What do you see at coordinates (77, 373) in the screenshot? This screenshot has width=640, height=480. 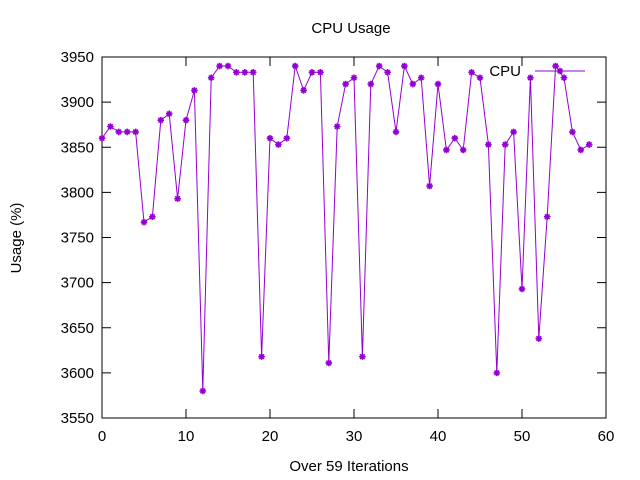 I see `y-tick-label: 3600` at bounding box center [77, 373].